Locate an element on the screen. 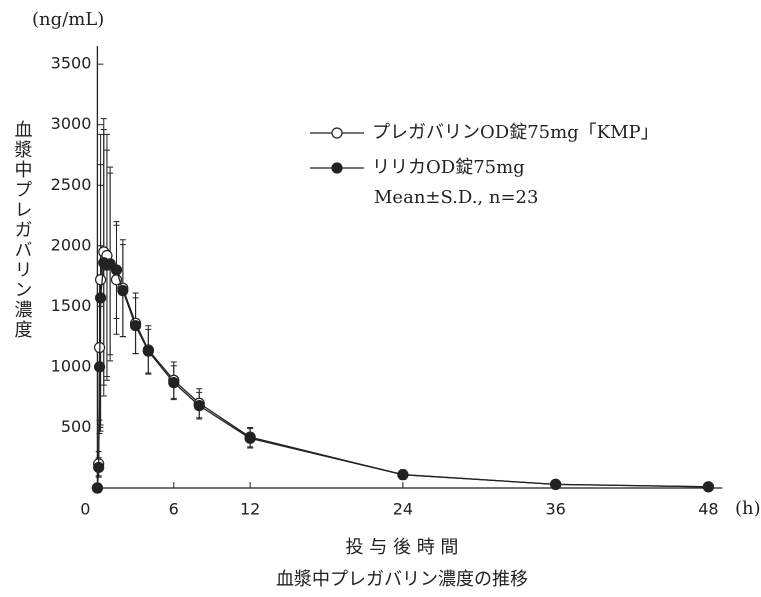 This screenshot has width=761, height=597. x-tick-label: 24 is located at coordinates (403, 509).